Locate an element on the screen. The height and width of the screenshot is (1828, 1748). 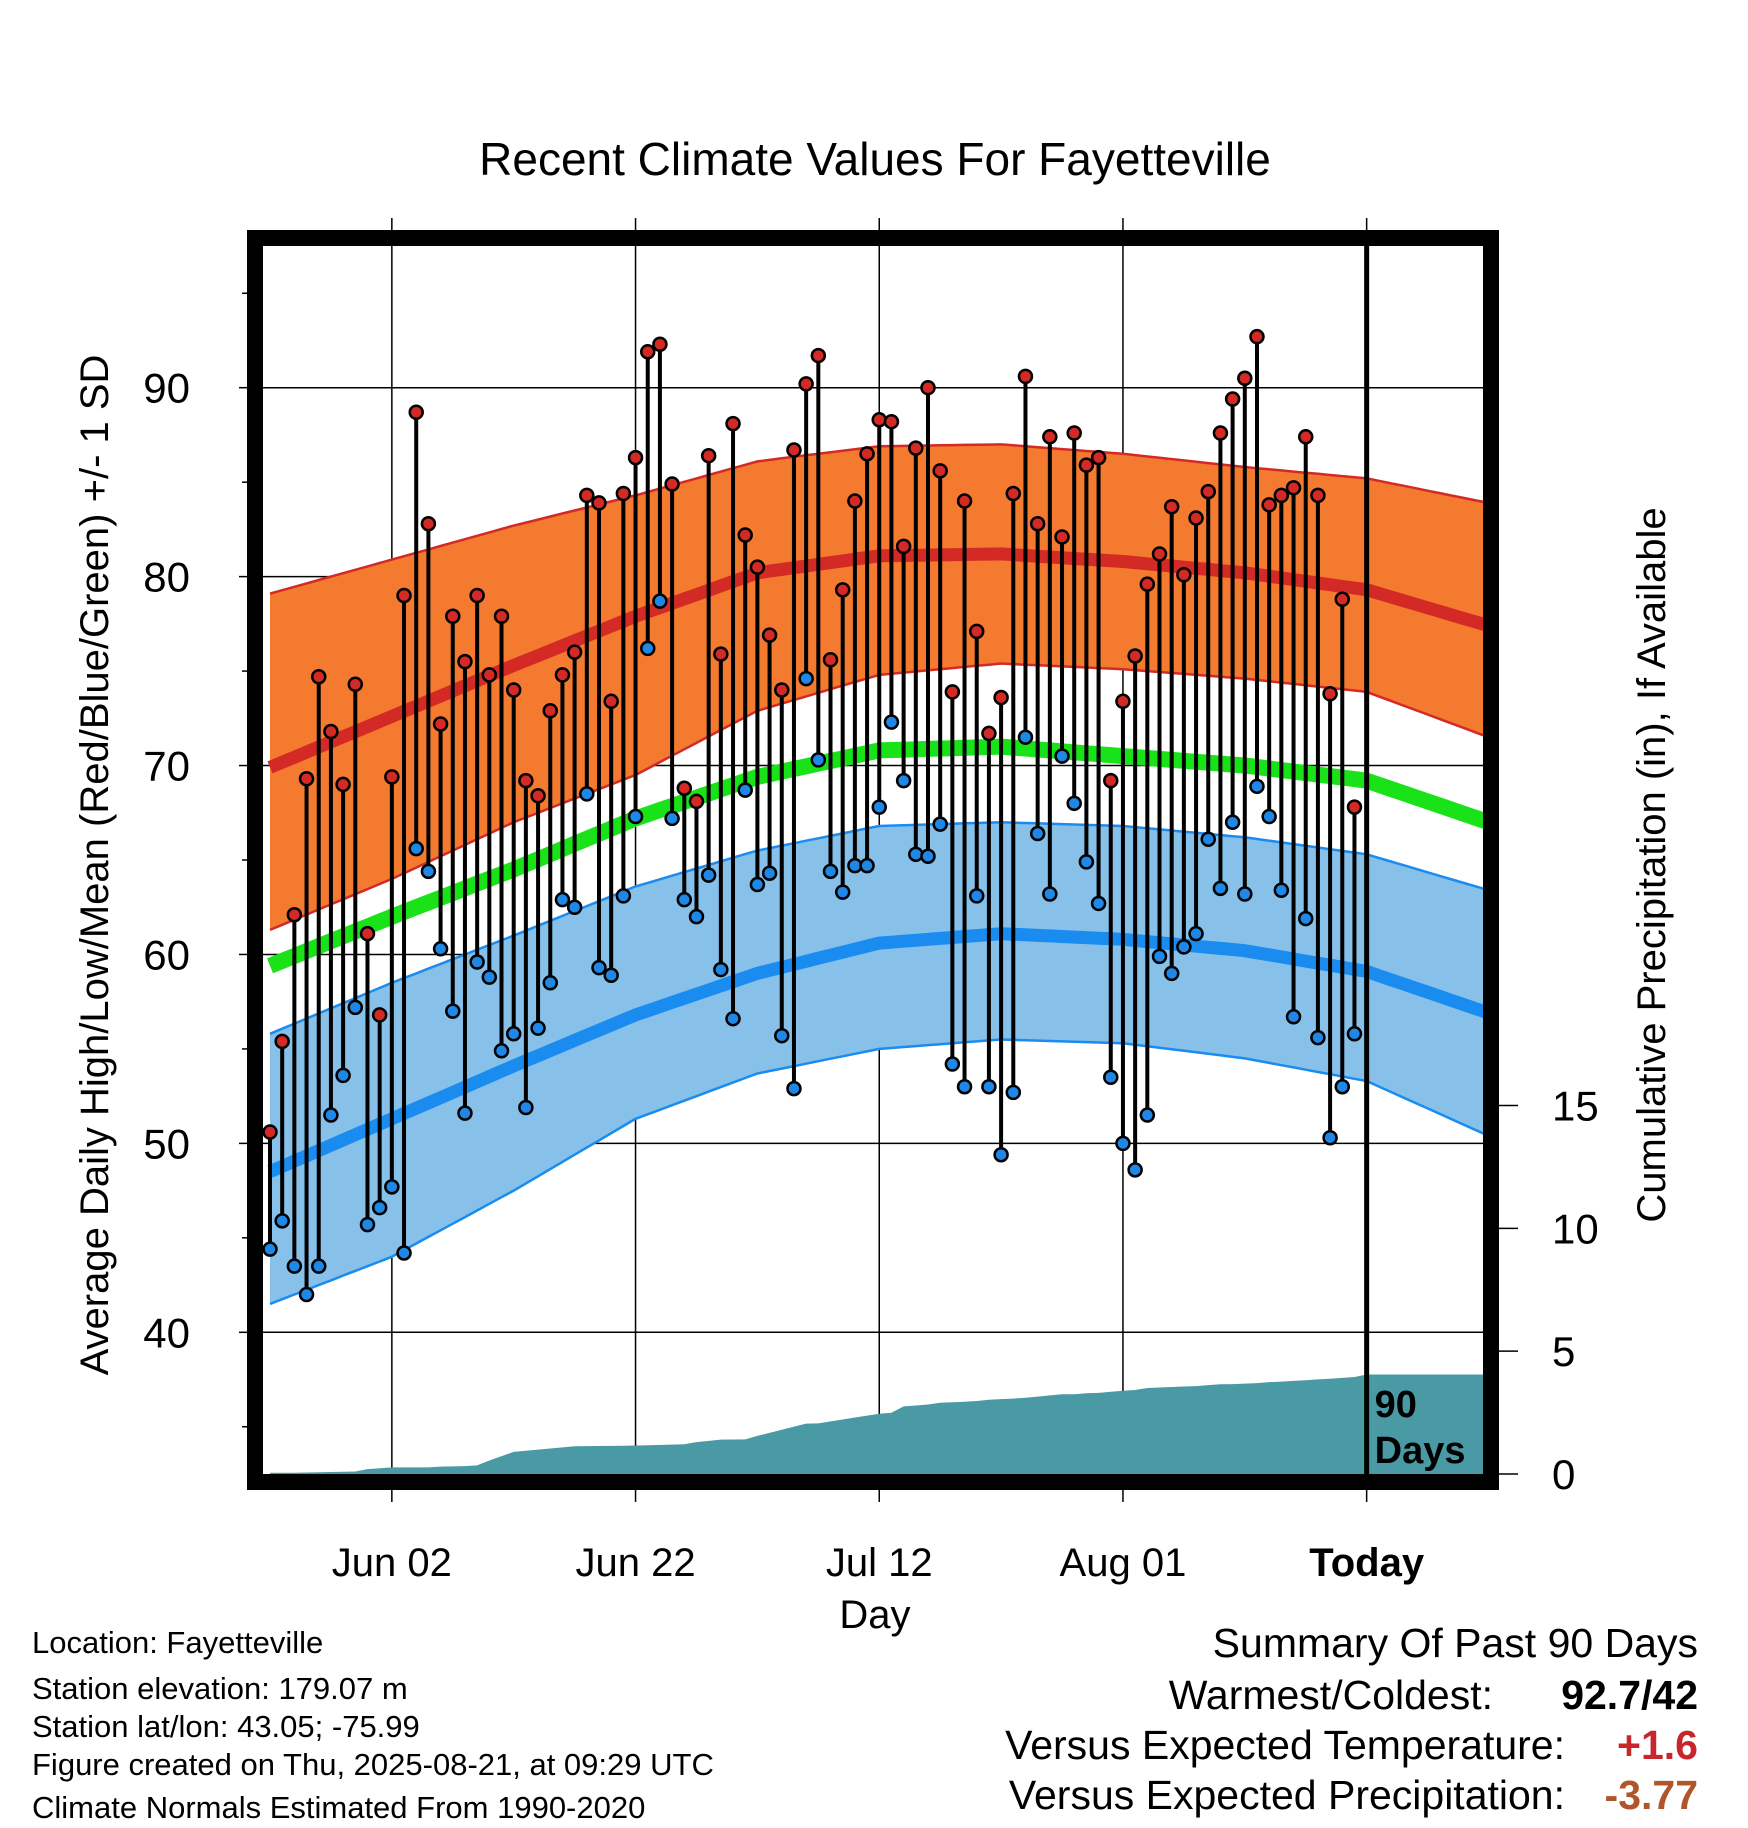
low-band-upper is located at coordinates (879, 927).